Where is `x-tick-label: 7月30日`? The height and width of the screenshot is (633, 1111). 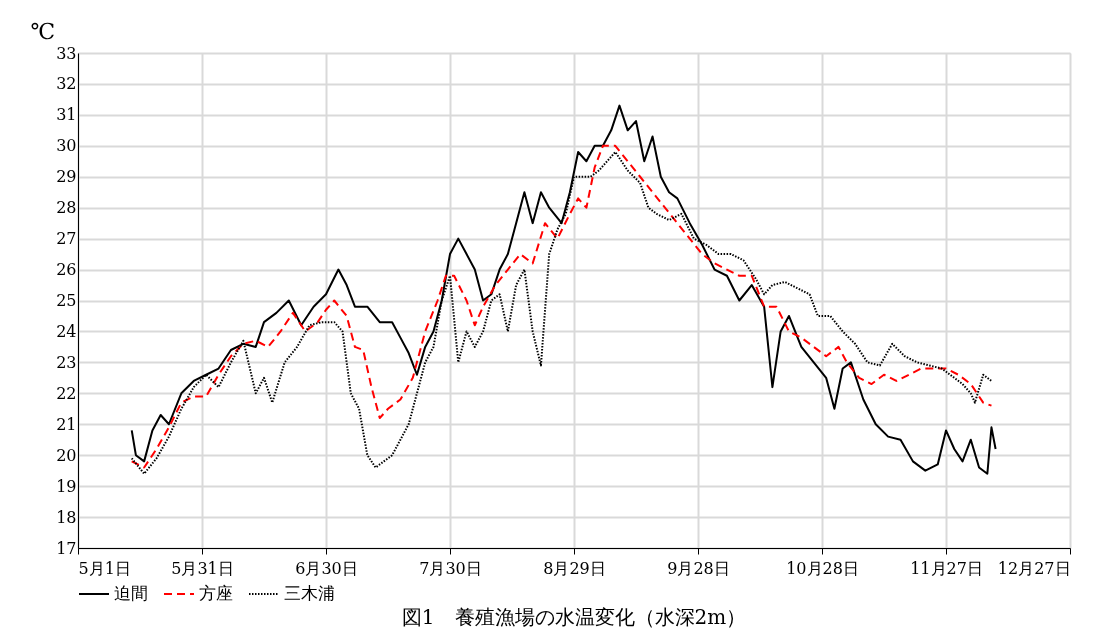 x-tick-label: 7月30日 is located at coordinates (450, 568).